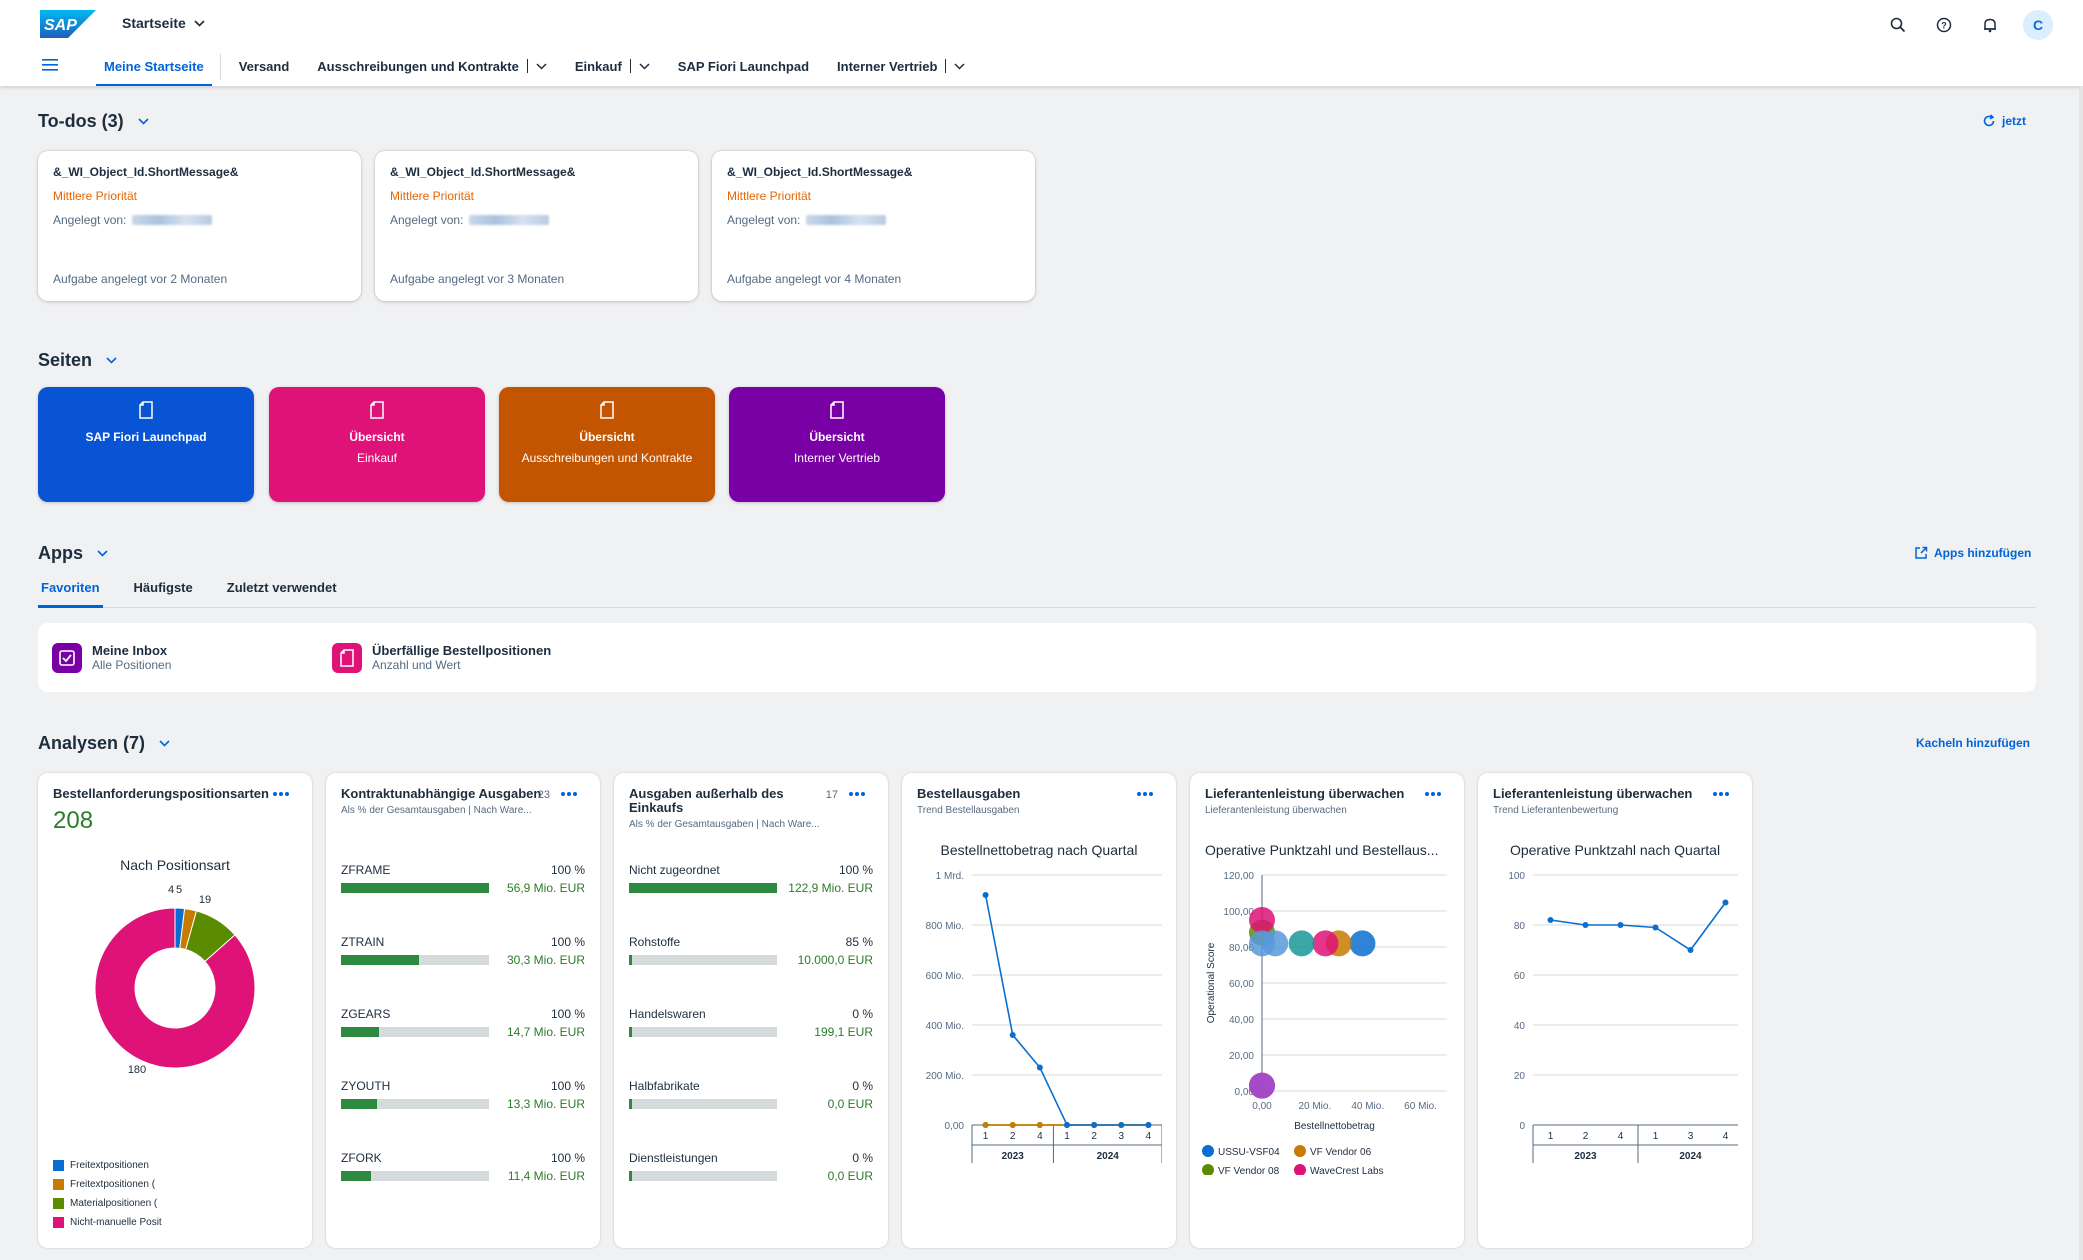  Describe the element at coordinates (154, 66) in the screenshot. I see `nav-tab-meine-startseite: Meine Startseite` at that location.